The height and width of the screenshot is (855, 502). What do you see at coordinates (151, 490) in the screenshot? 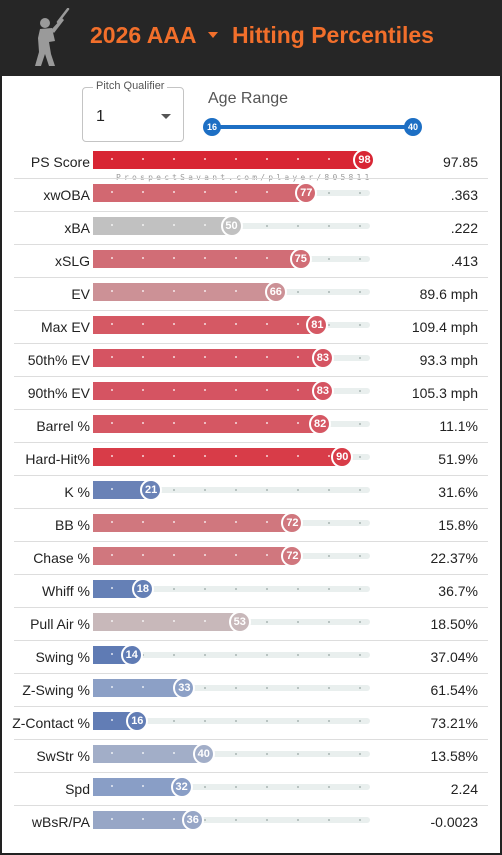
I see `percentile-badge: 21` at bounding box center [151, 490].